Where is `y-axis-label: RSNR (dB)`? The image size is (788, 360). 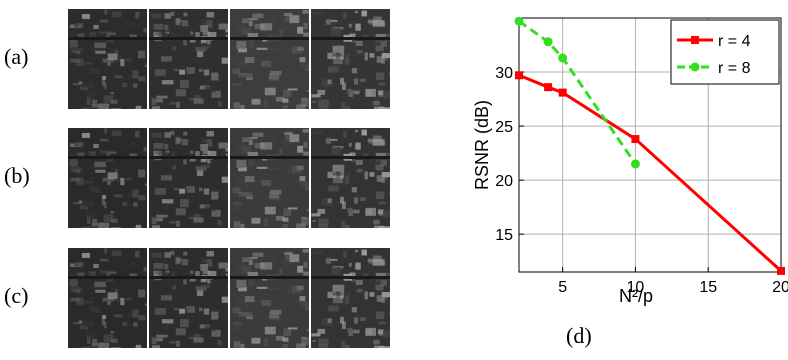
y-axis-label: RSNR (dB) is located at coordinates (482, 145).